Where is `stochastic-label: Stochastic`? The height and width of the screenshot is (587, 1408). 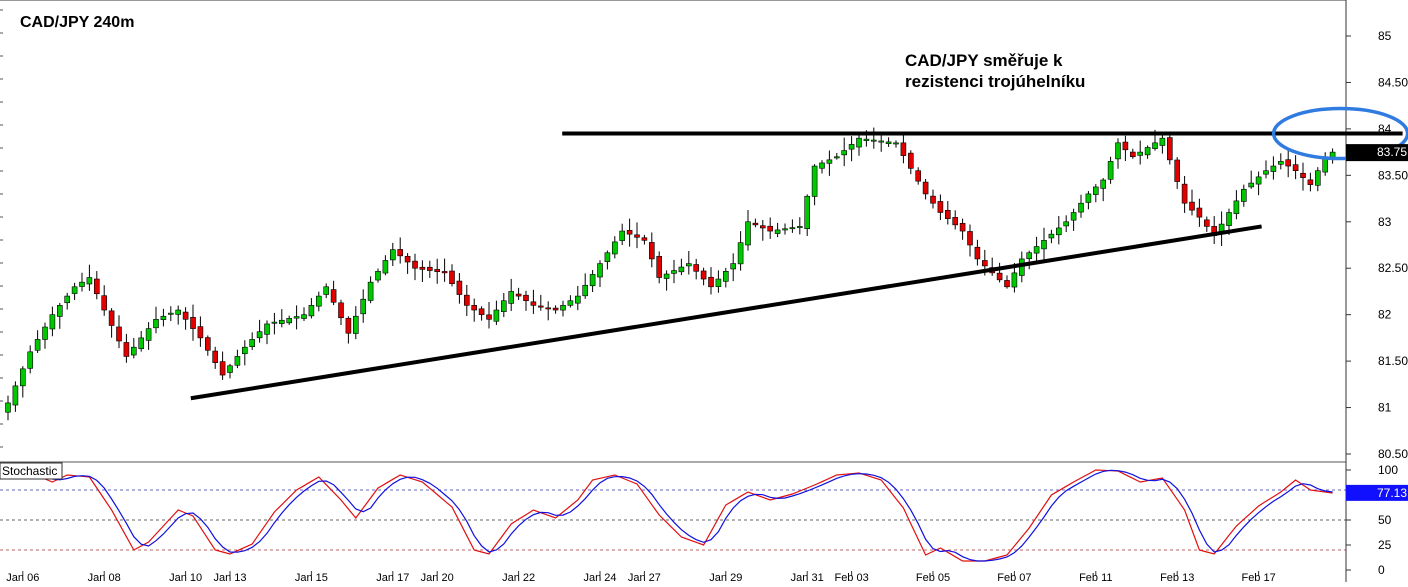 stochastic-label: Stochastic is located at coordinates (29, 471).